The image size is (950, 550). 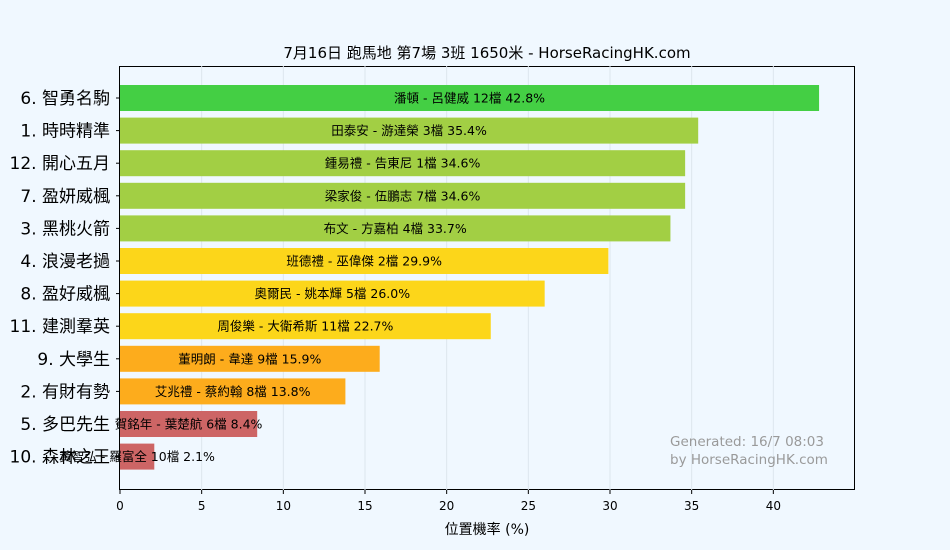 I want to click on x-tick-label: 0, so click(x=120, y=506).